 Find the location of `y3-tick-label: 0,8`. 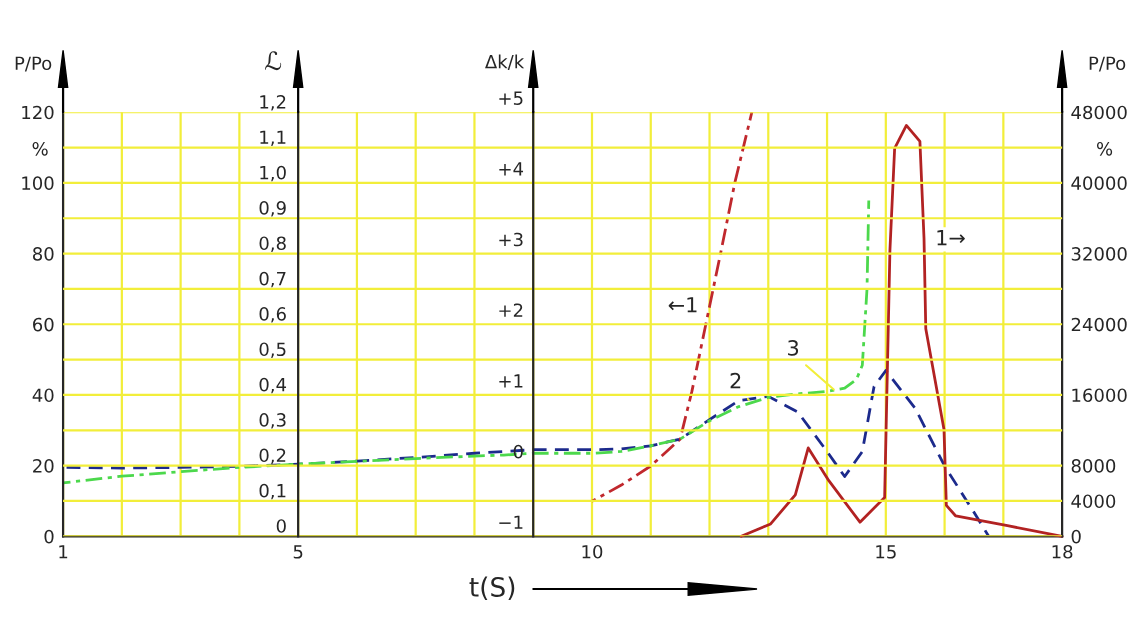

y3-tick-label: 0,8 is located at coordinates (272, 244).